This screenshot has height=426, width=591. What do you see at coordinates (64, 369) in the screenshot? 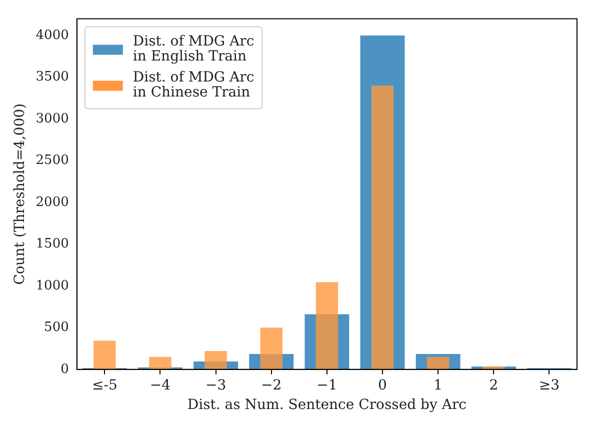
I see `y-tick-label: 0` at bounding box center [64, 369].